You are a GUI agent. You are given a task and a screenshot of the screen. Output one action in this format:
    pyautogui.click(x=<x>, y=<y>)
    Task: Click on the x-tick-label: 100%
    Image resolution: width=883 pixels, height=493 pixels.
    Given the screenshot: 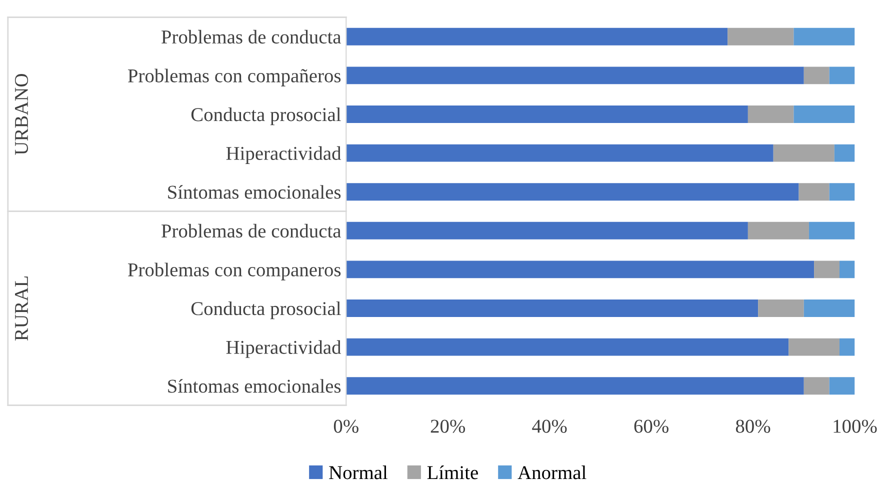 What is the action you would take?
    pyautogui.click(x=855, y=426)
    